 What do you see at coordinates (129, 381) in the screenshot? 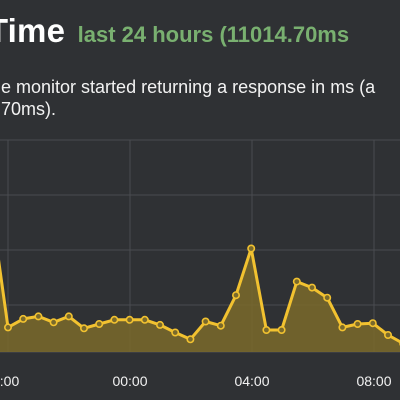
I see `x-tick-label: 00:00` at bounding box center [129, 381].